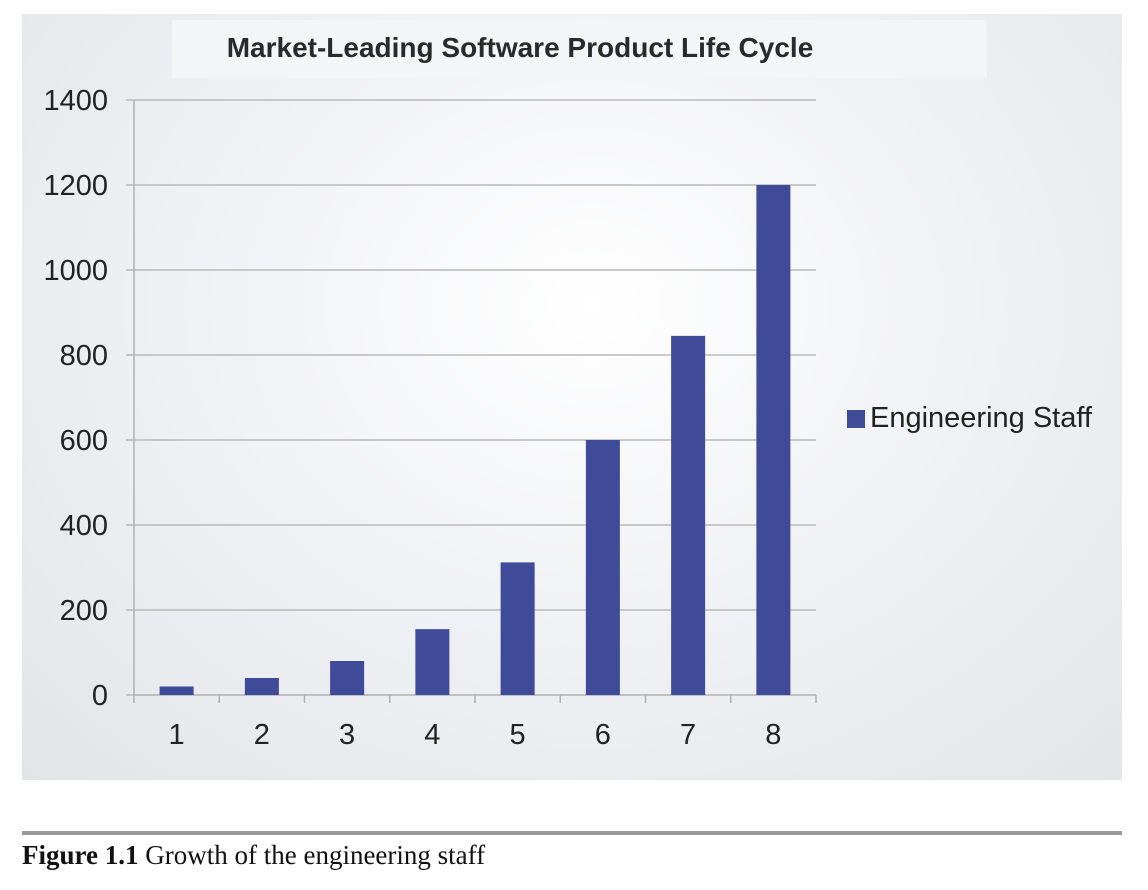  I want to click on x-tick-label: 1, so click(177, 735).